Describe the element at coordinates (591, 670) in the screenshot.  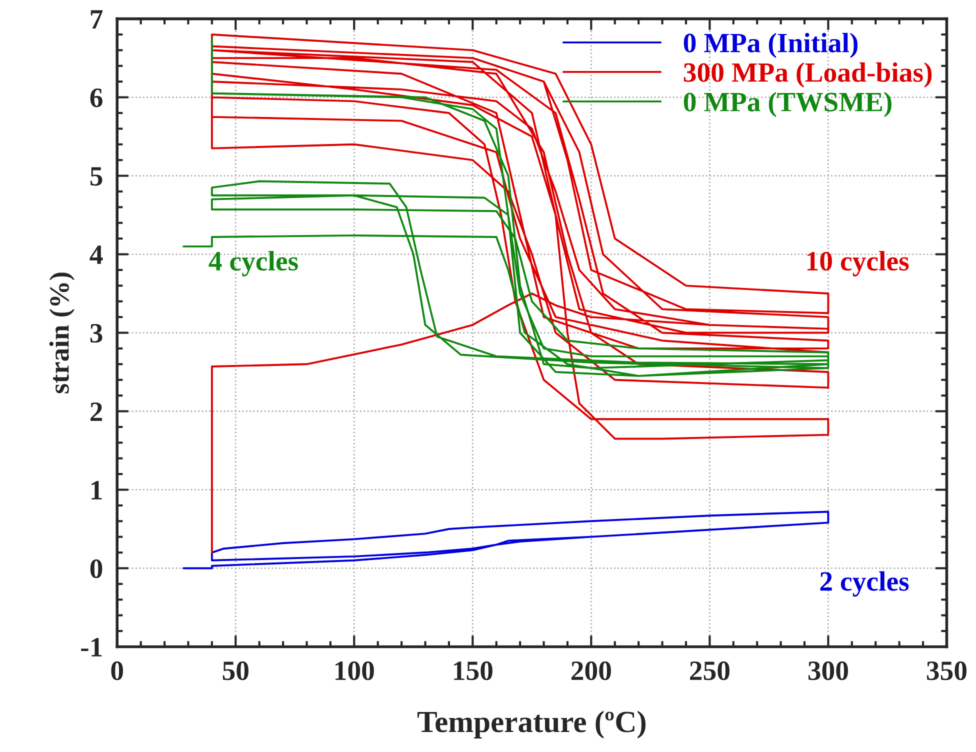
I see `x-tick-label: 200` at that location.